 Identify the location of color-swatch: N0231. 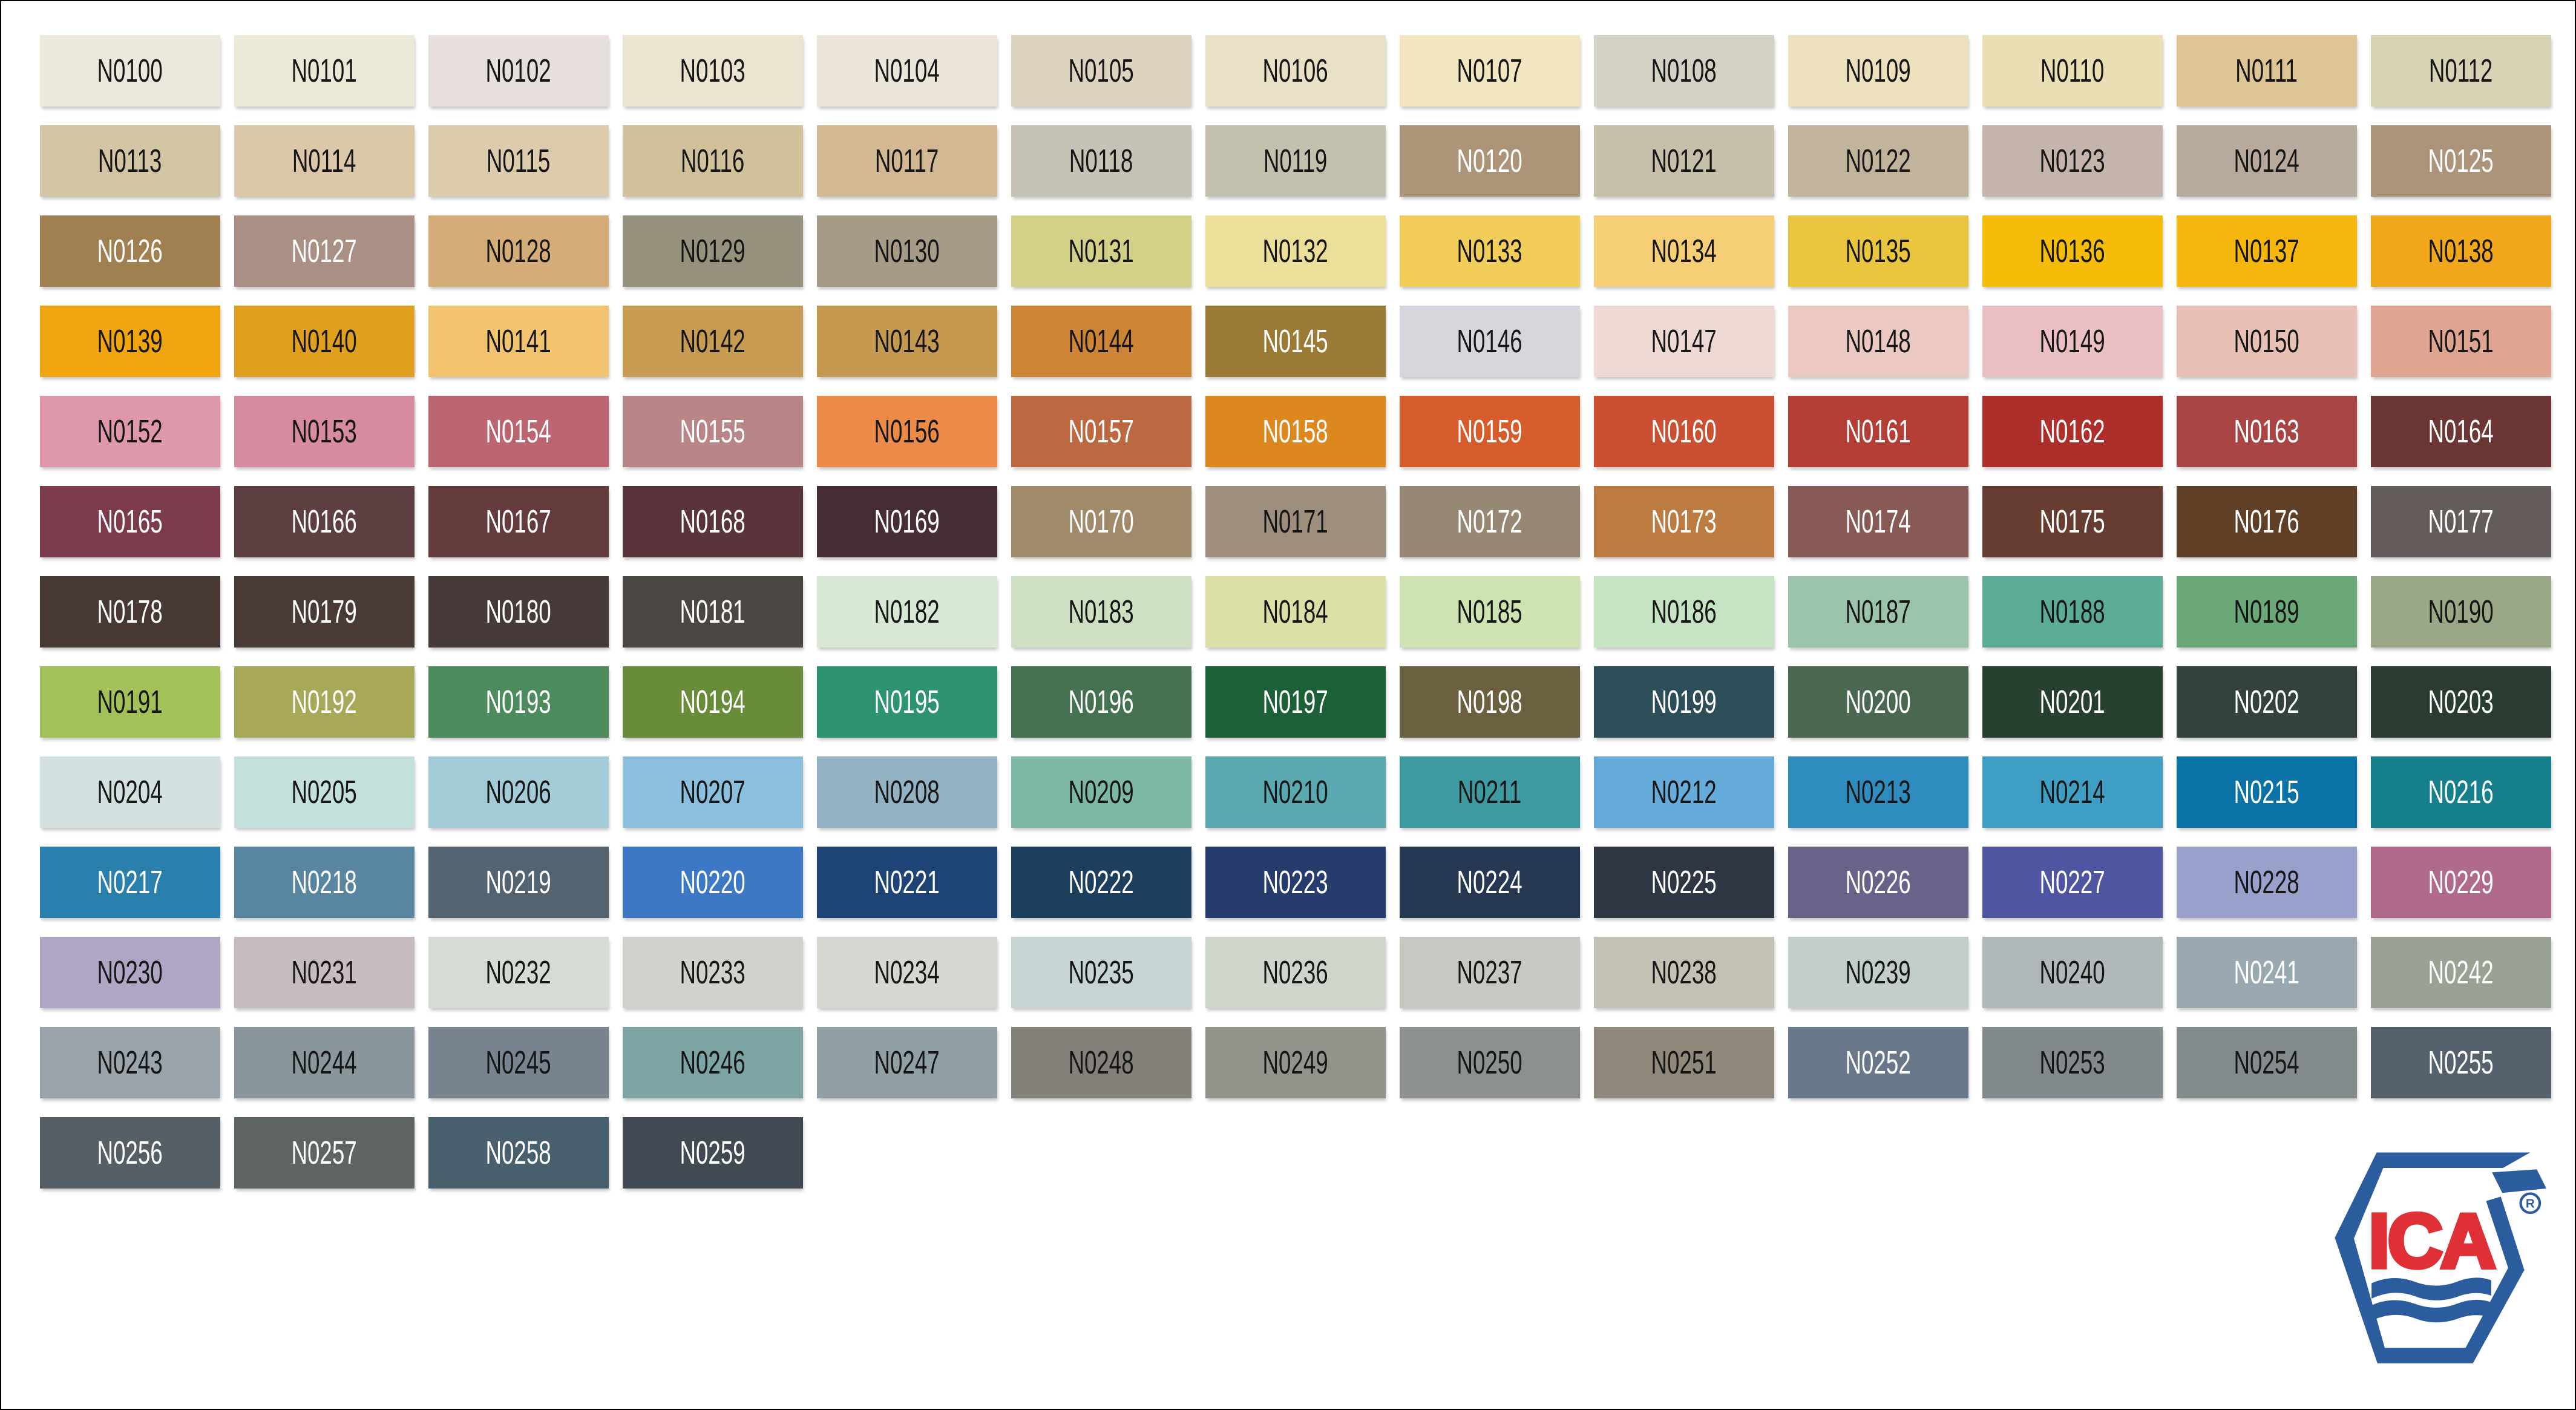
(324, 973).